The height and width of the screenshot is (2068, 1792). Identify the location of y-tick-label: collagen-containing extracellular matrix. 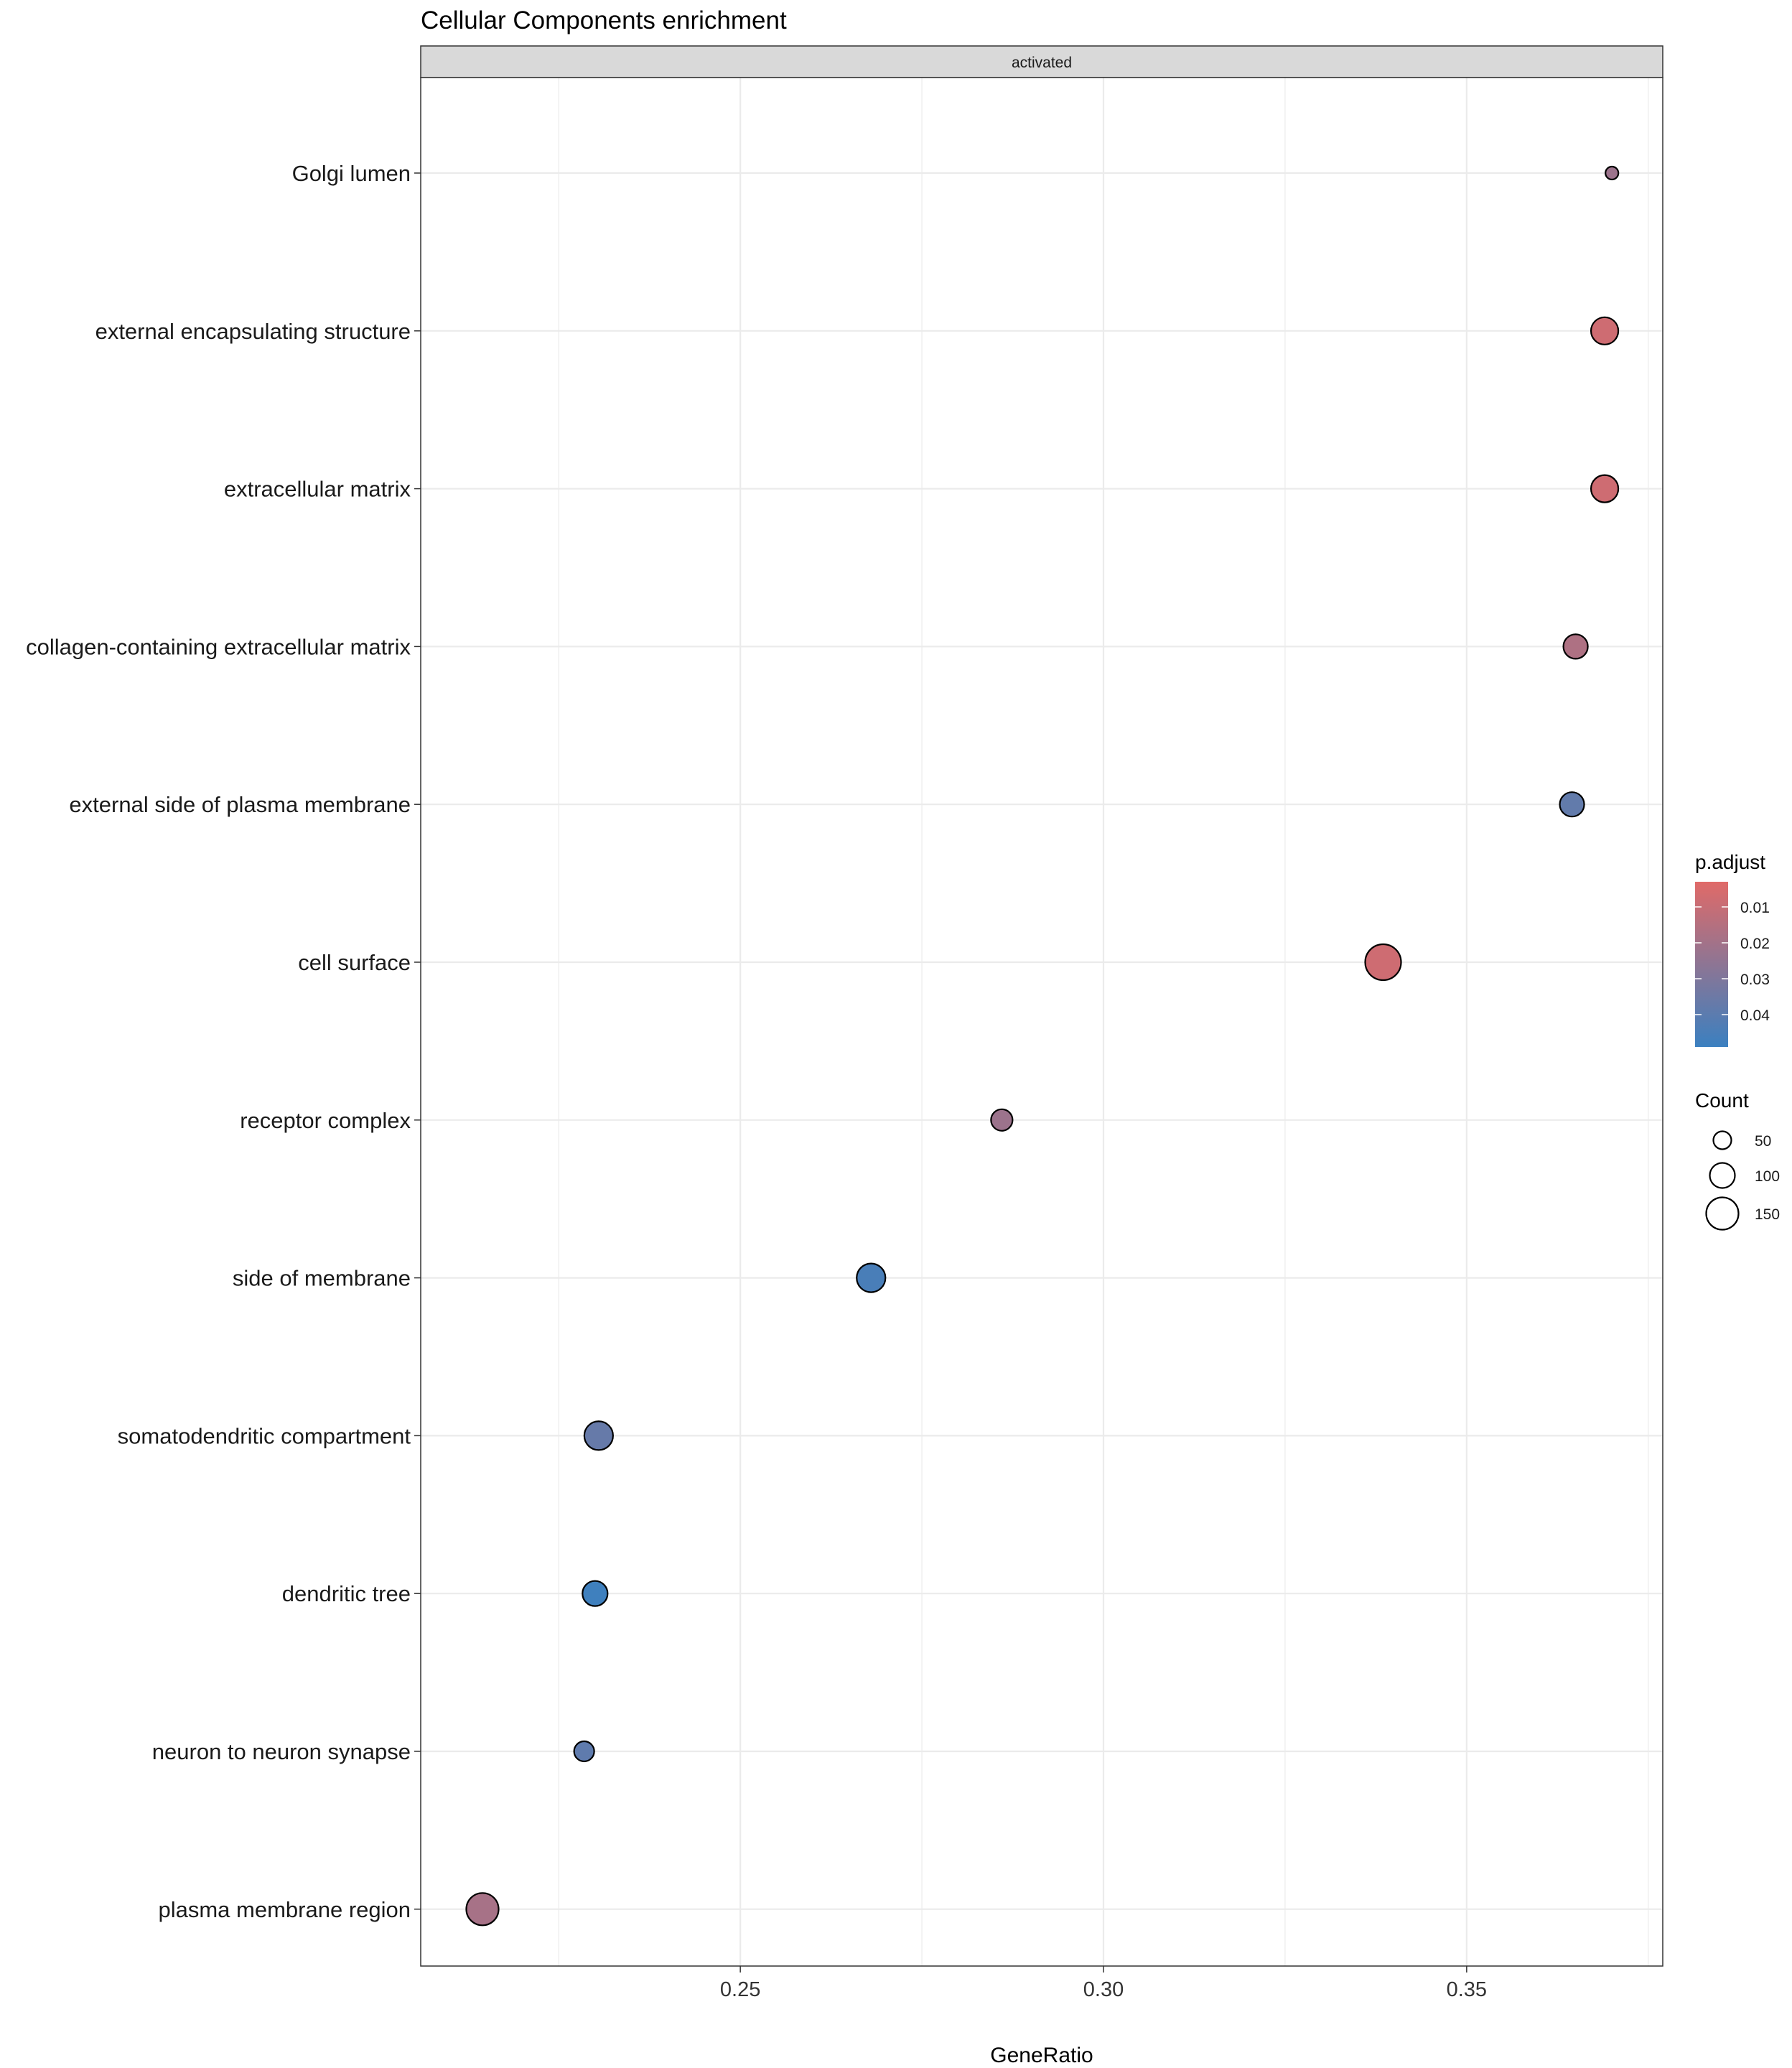
(218, 646).